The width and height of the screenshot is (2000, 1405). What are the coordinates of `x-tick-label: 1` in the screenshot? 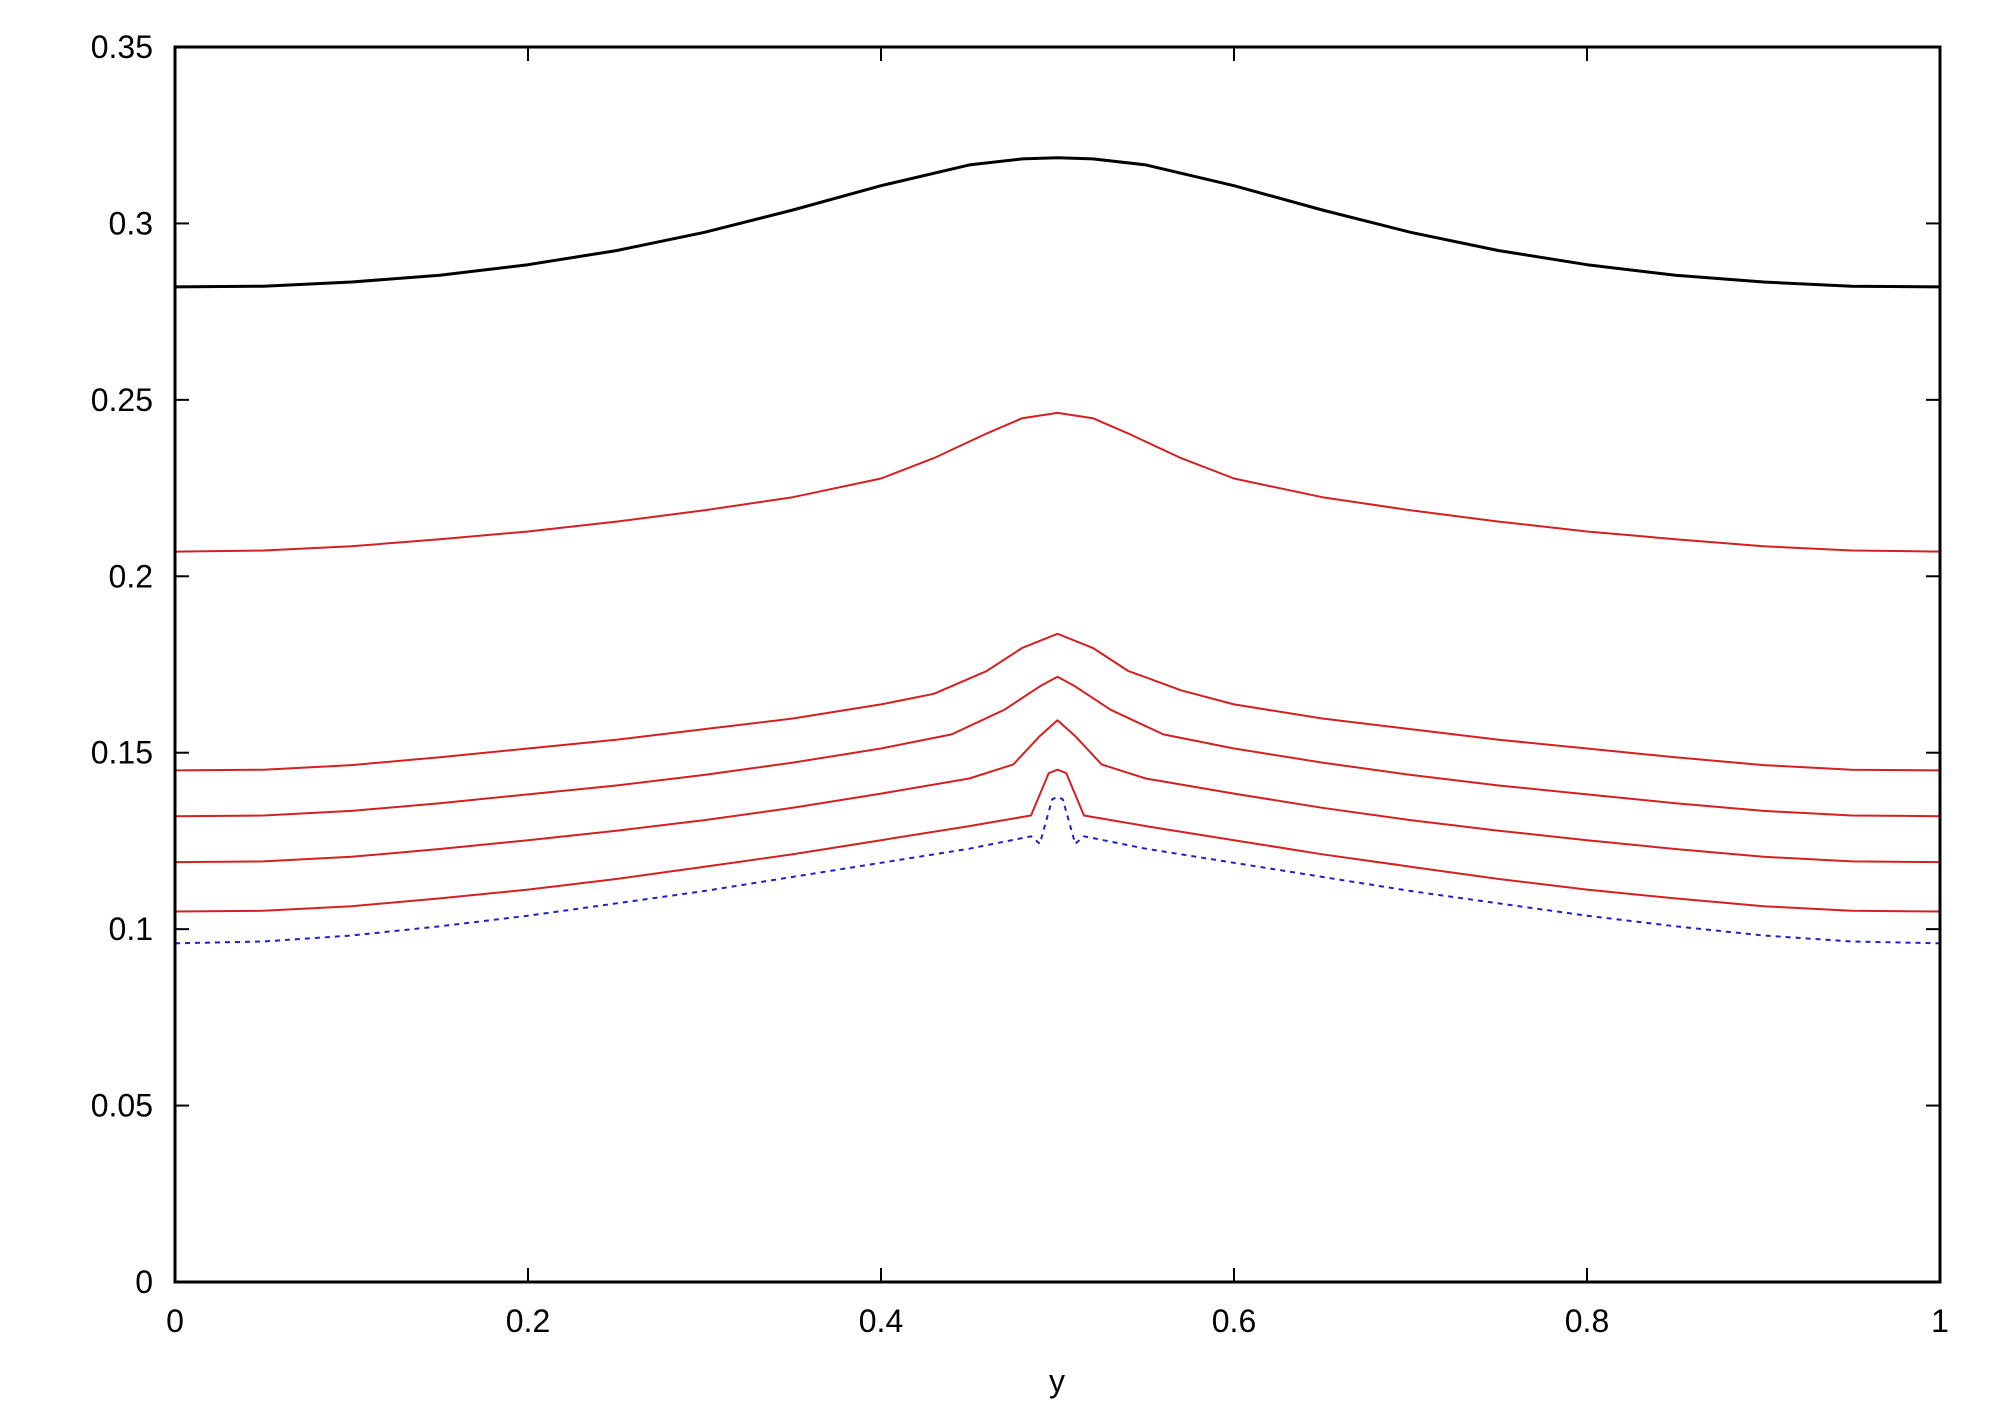 It's located at (1940, 1321).